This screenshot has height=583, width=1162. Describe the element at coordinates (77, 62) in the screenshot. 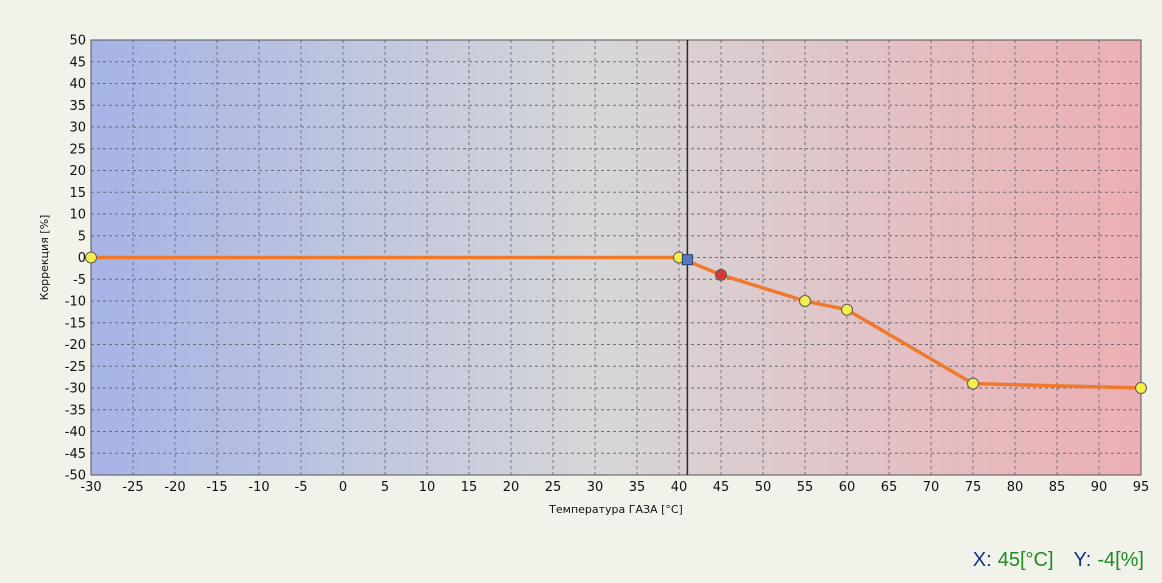

I see `y-tick-label: 45` at that location.